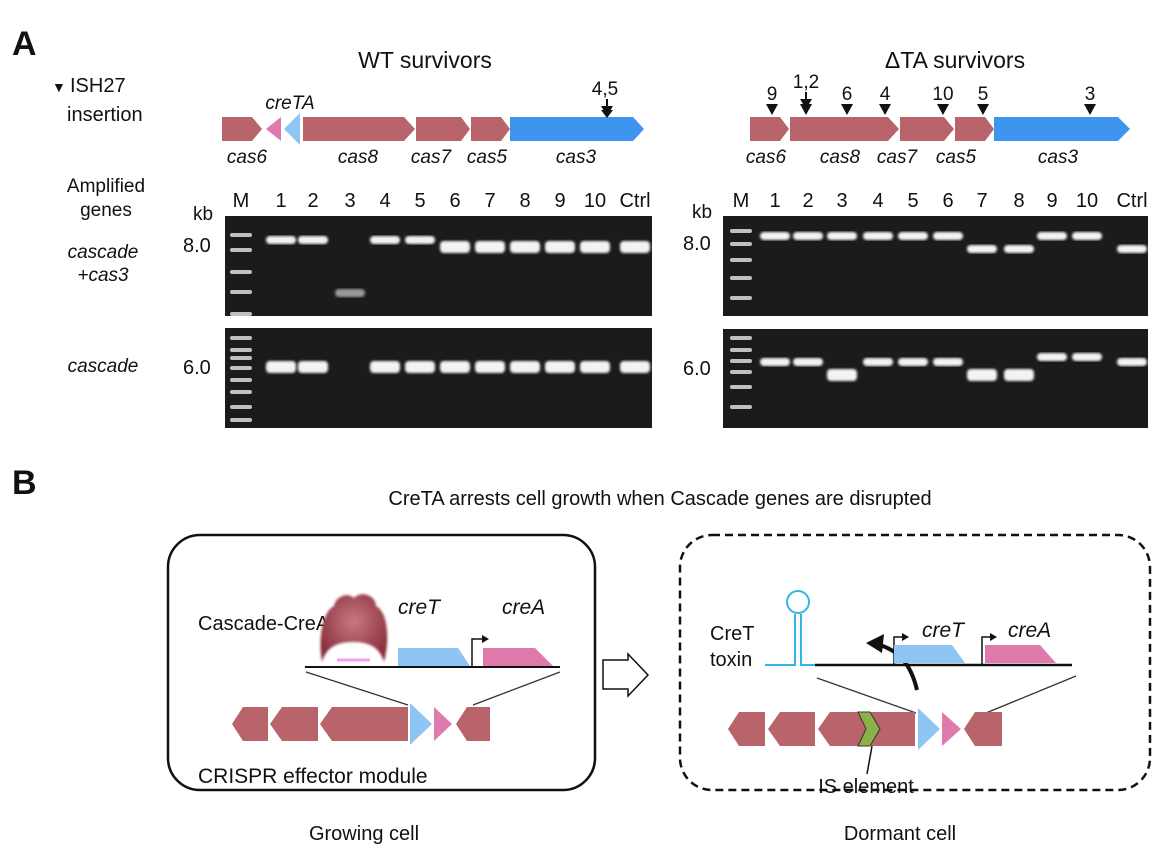  I want to click on dta-gene-label-cas5: cas5, so click(956, 157).